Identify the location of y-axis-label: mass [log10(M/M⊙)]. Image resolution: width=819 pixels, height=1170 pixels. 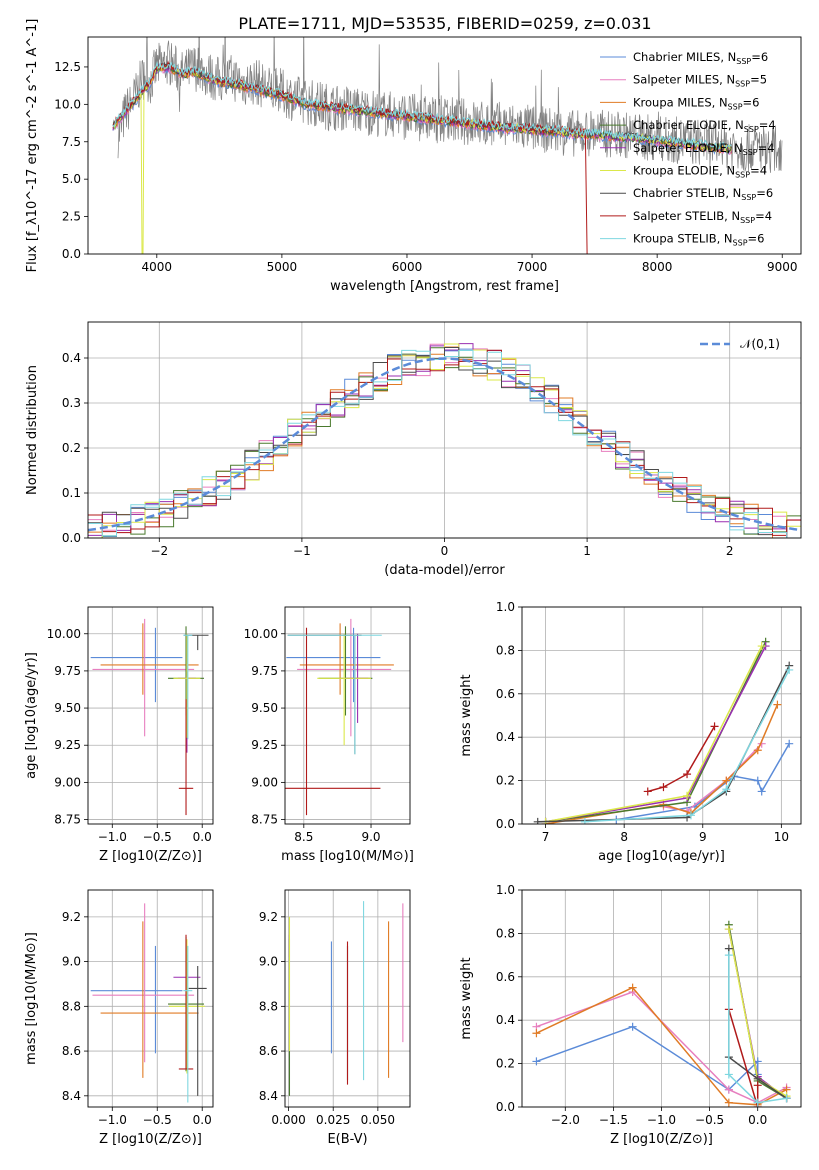
(31, 998).